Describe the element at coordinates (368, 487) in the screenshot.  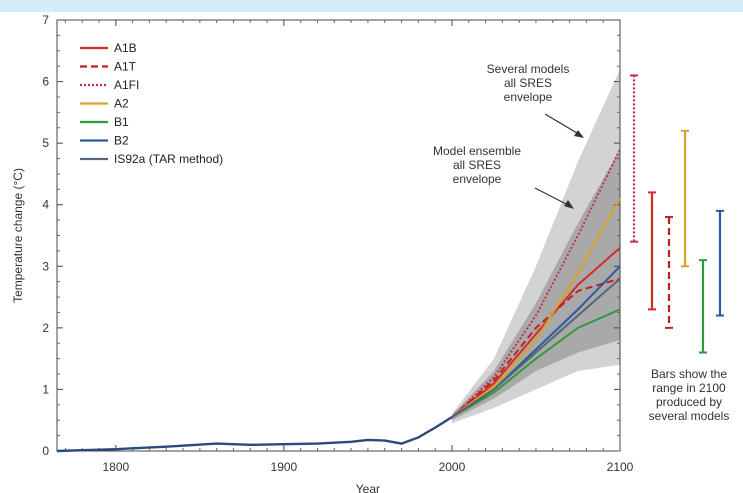
I see `x-axis-title: Year` at that location.